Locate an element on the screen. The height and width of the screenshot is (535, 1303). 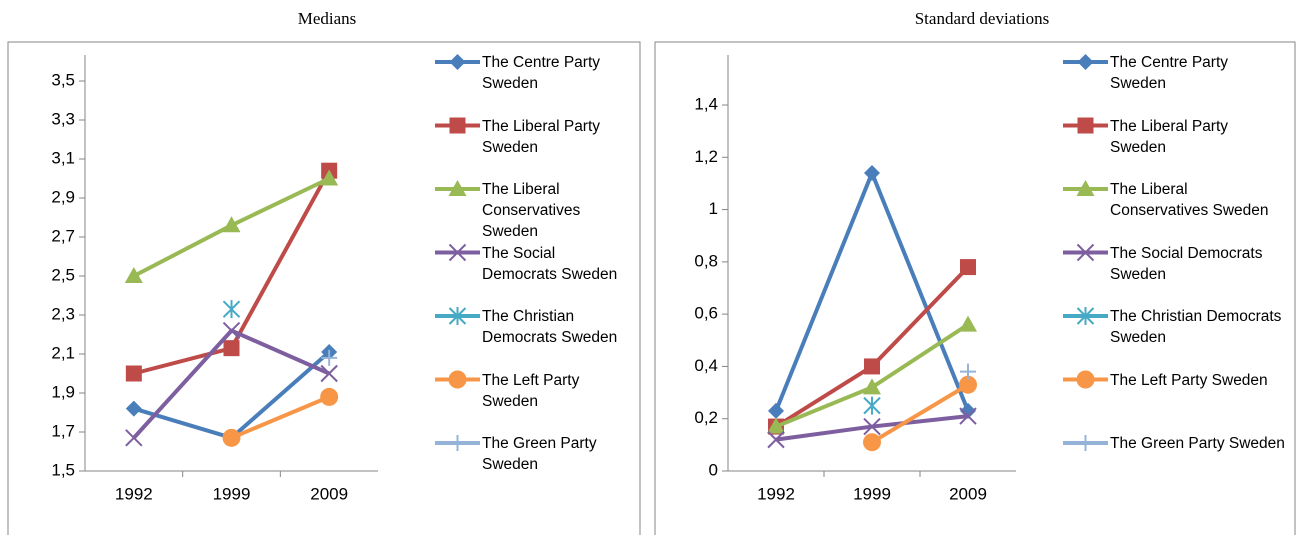
y-tick-label: 0,2 is located at coordinates (706, 417).